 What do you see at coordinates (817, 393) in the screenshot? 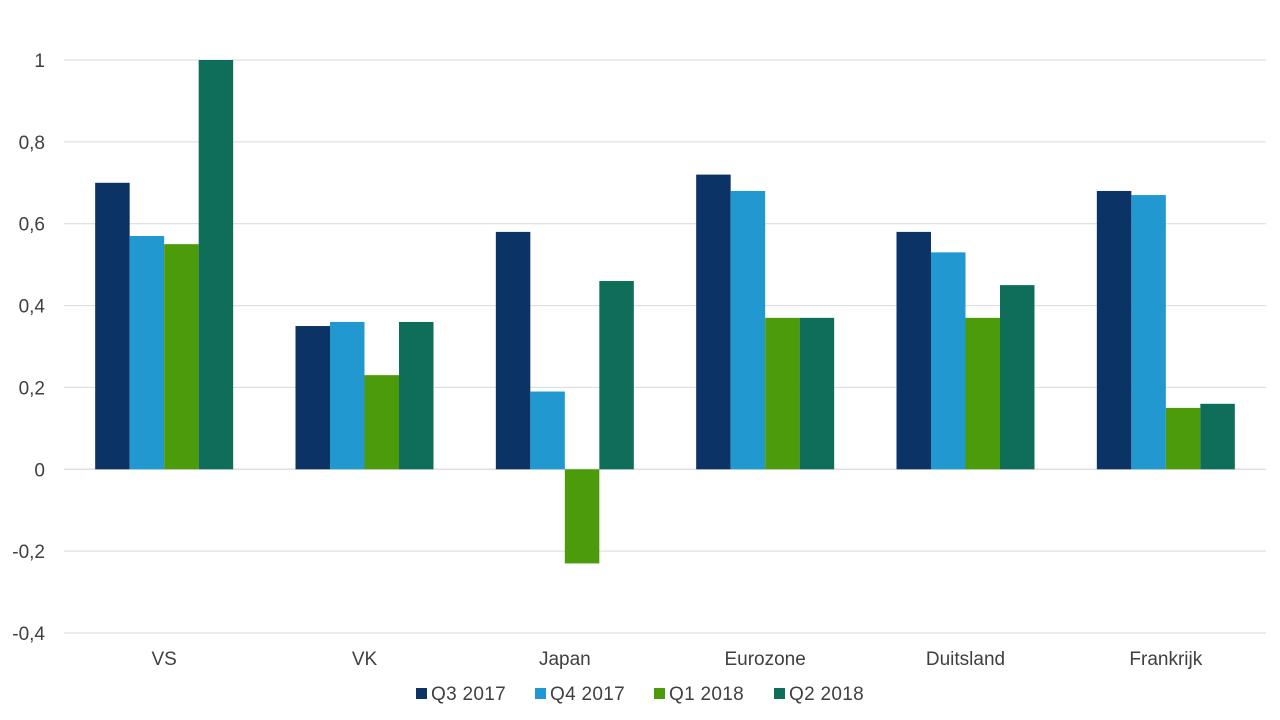
I see `bar-eurozone-q2-2018` at bounding box center [817, 393].